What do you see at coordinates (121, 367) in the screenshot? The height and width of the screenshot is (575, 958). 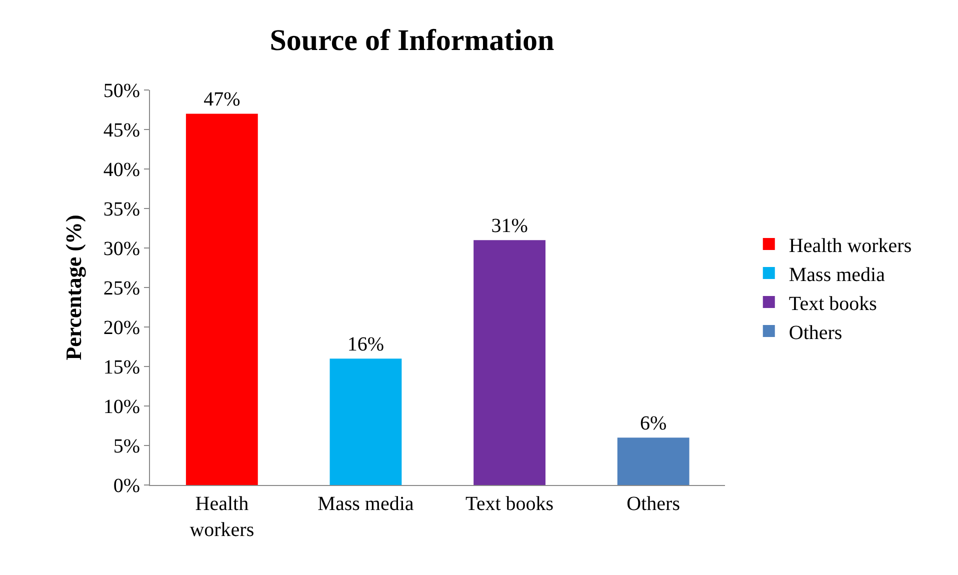 I see `y-tick-label: 15%` at bounding box center [121, 367].